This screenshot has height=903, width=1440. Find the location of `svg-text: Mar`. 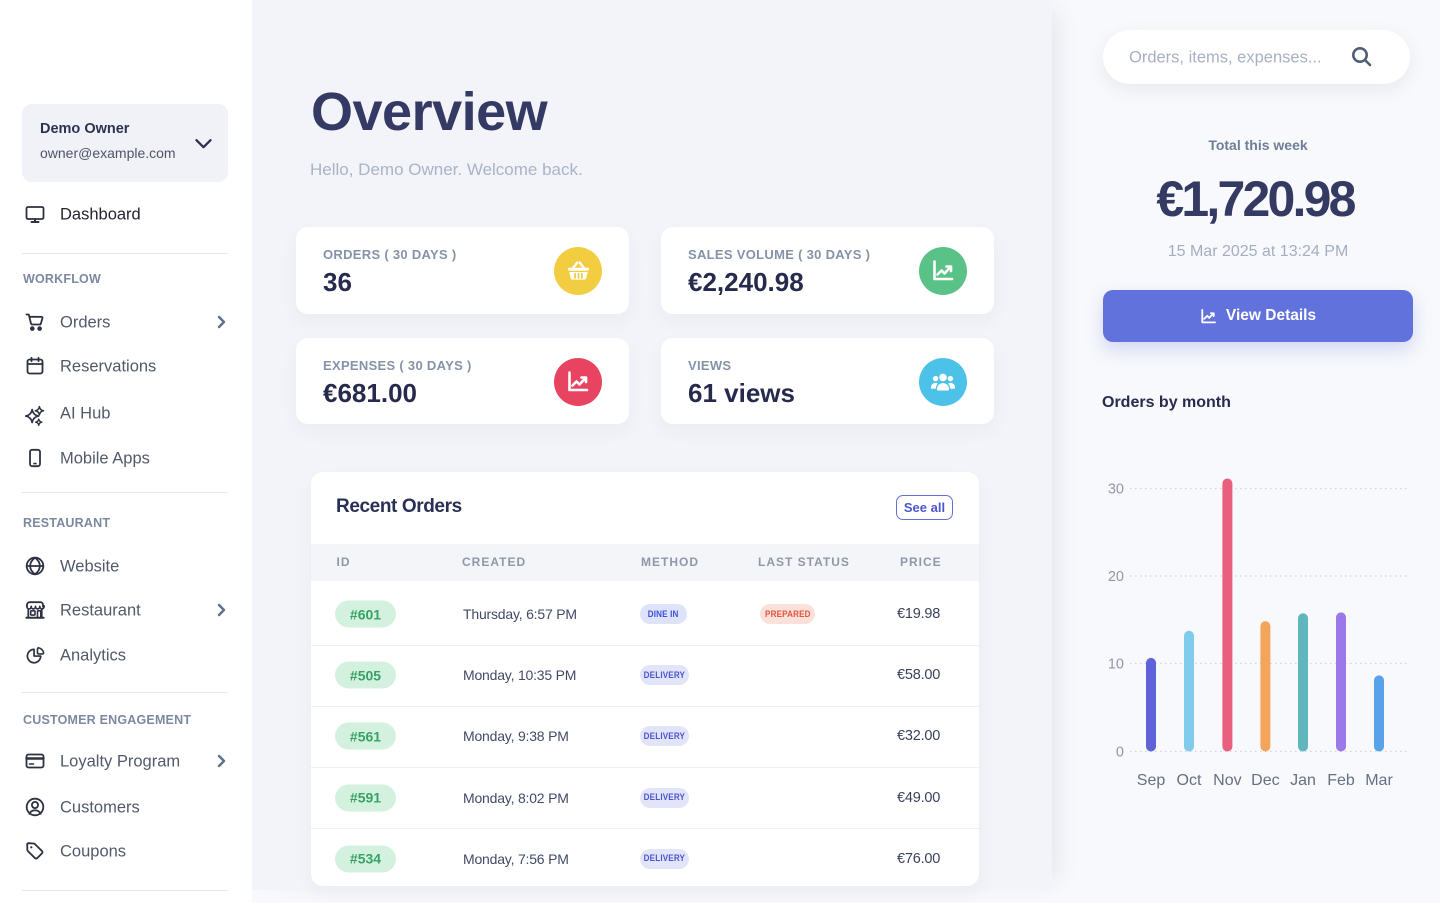

svg-text: Mar is located at coordinates (1379, 780).